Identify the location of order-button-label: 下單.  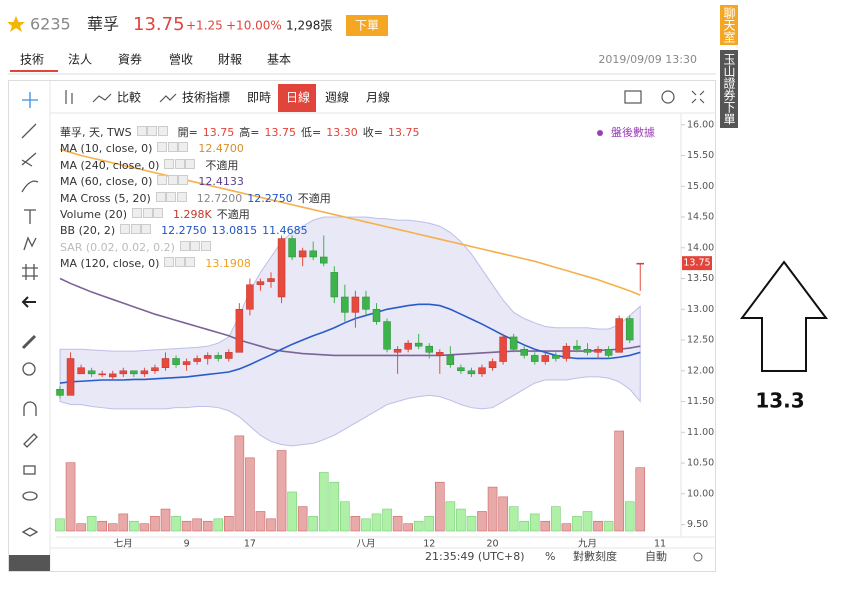
(367, 26).